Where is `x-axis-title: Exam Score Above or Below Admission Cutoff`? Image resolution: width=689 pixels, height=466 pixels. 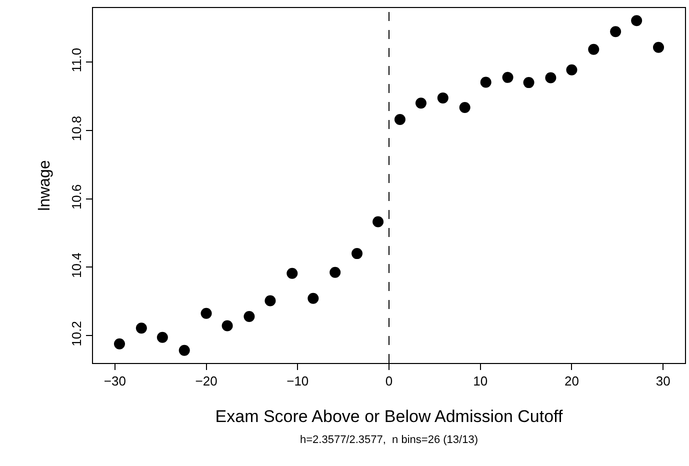 x-axis-title: Exam Score Above or Below Admission Cutoff is located at coordinates (389, 416).